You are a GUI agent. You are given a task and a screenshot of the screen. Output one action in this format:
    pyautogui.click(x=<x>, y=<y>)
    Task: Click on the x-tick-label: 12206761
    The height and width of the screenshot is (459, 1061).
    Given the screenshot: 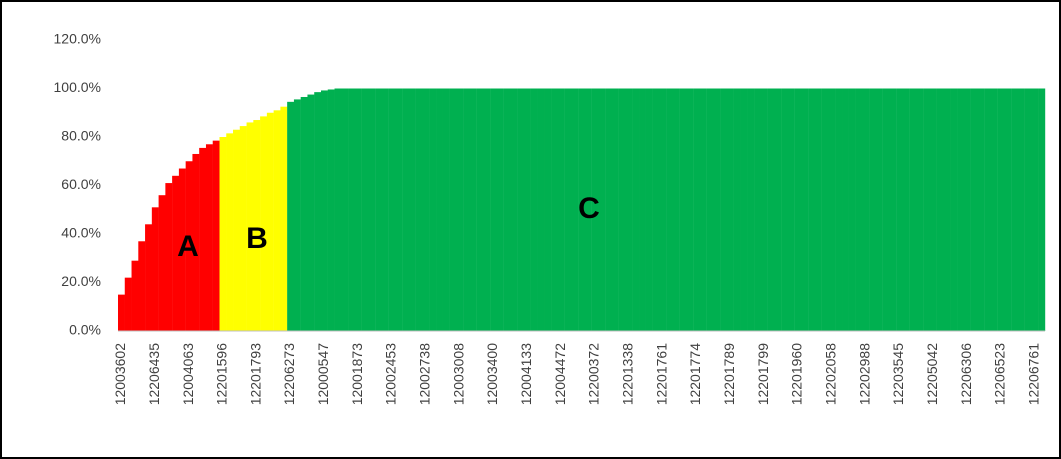 What is the action you would take?
    pyautogui.click(x=1034, y=374)
    